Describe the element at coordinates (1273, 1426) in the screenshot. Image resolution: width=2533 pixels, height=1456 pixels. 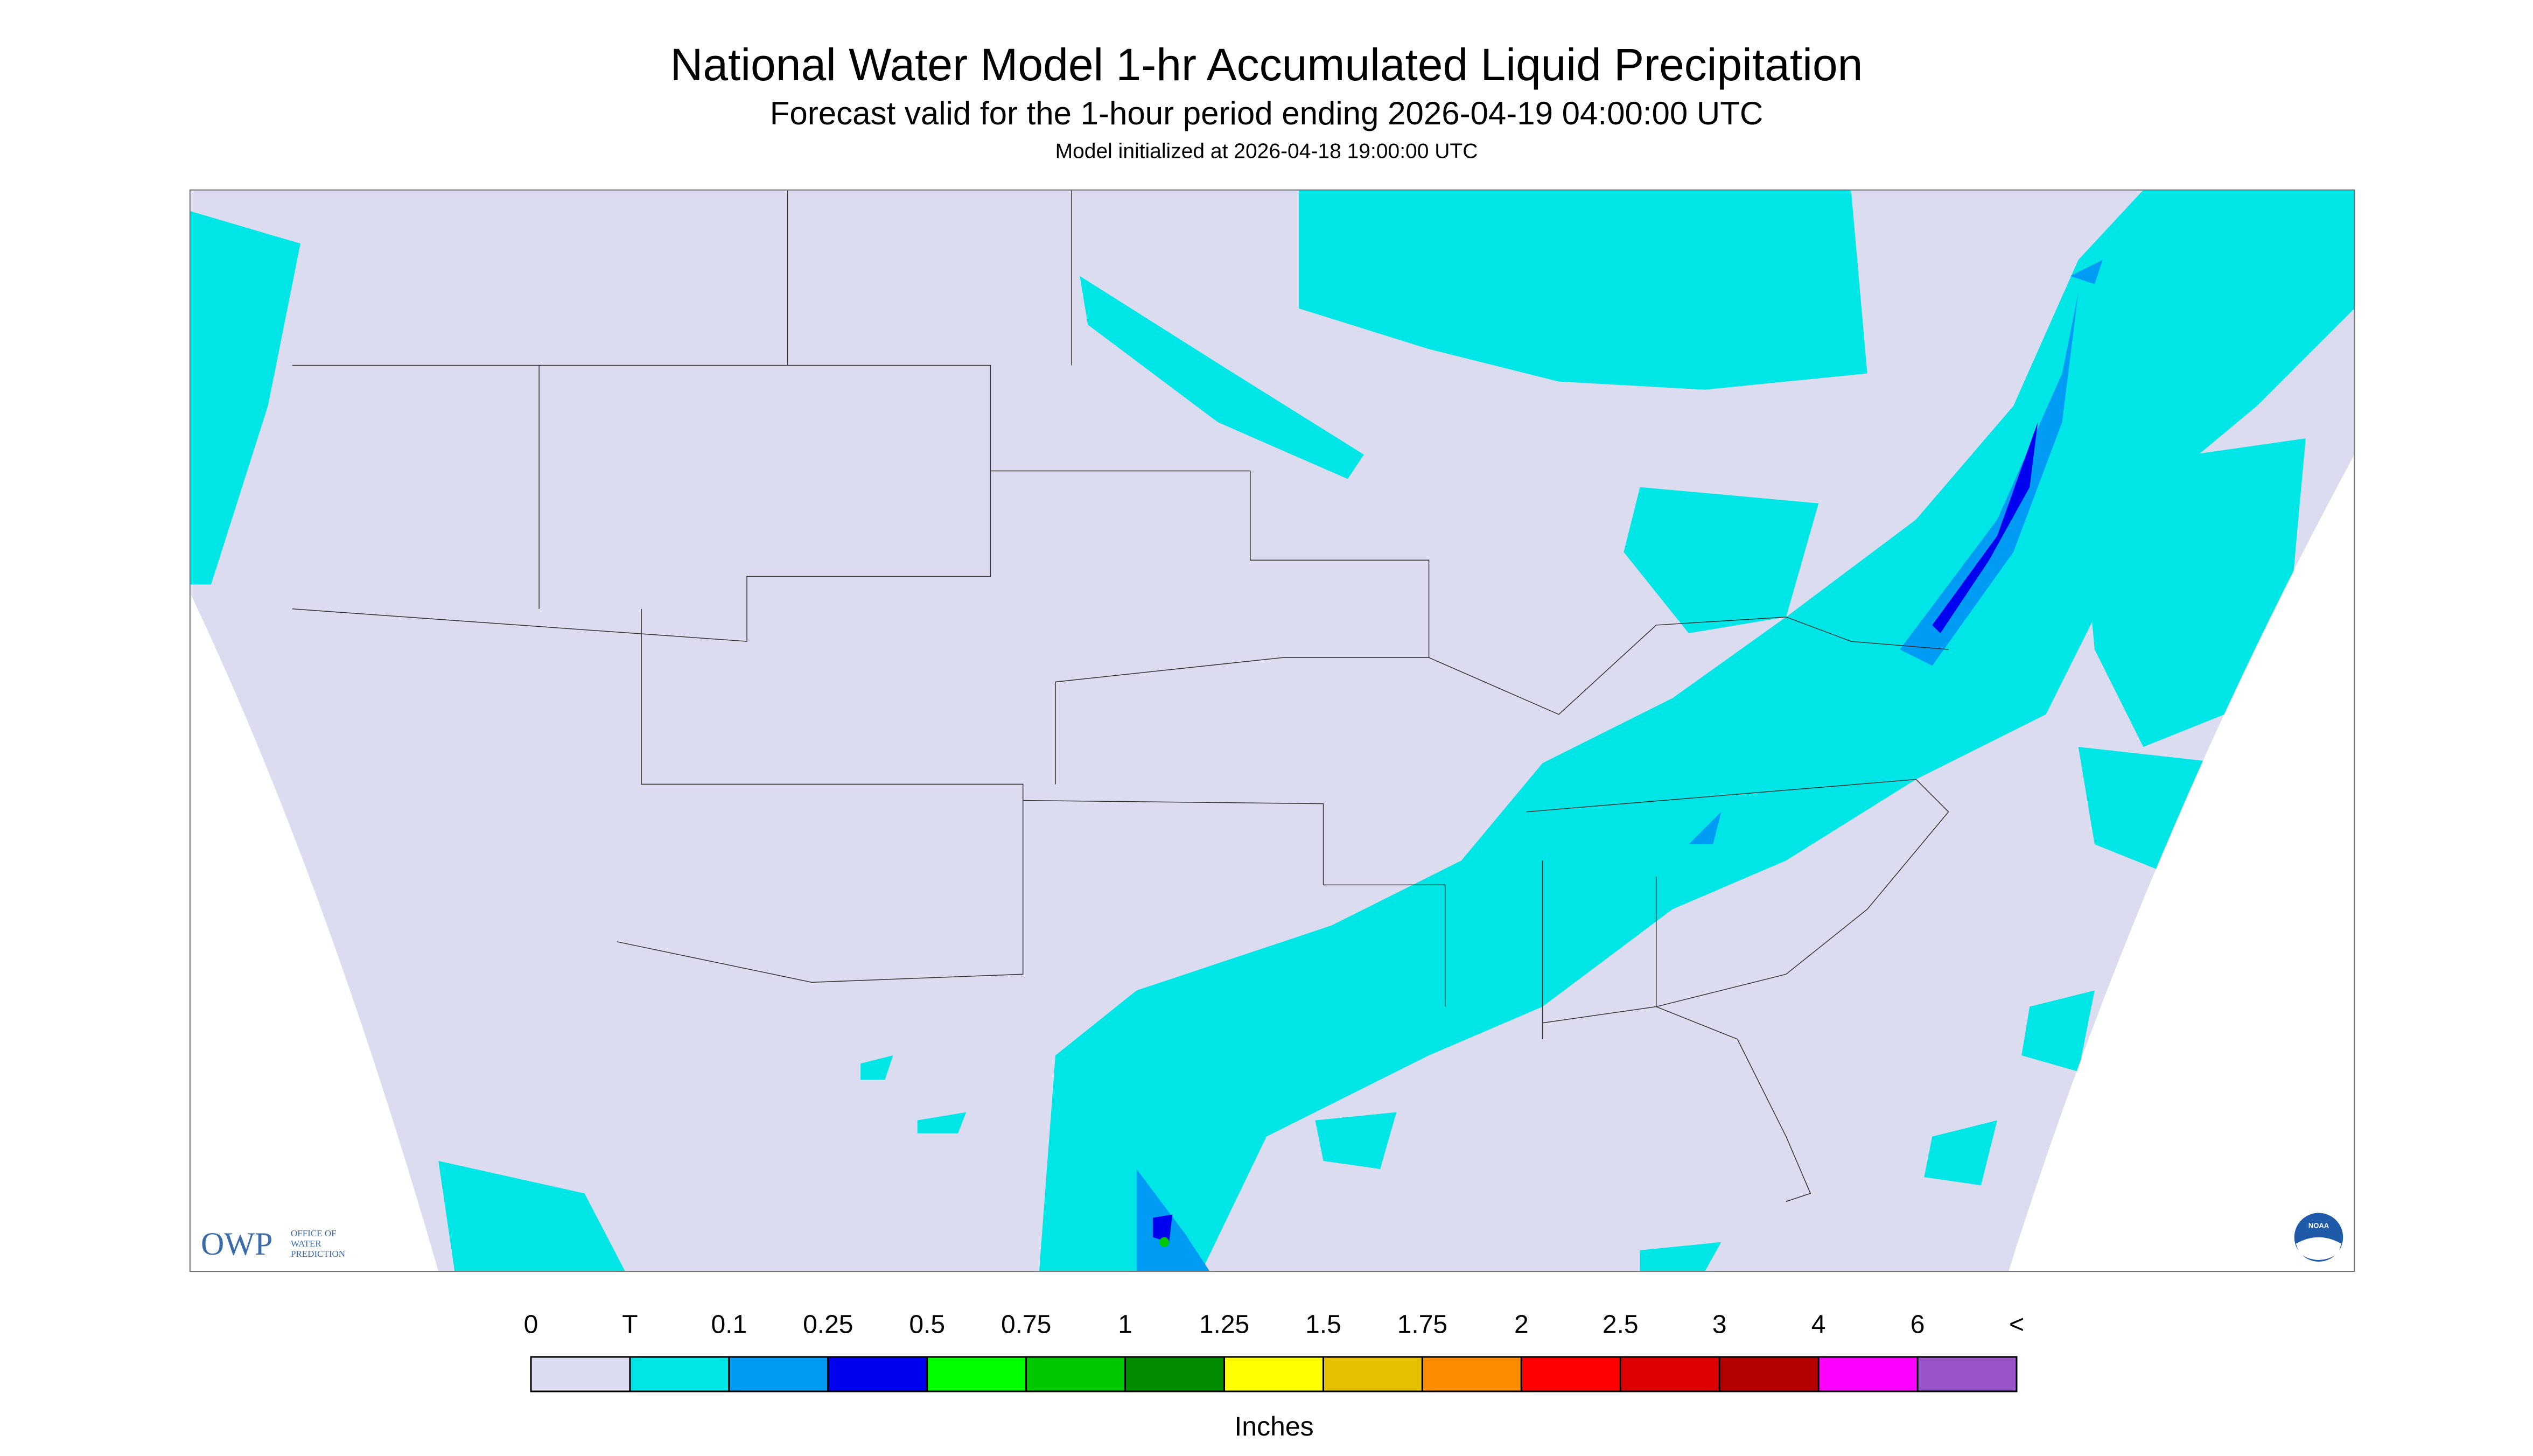
I see `legend-unit: Inches` at that location.